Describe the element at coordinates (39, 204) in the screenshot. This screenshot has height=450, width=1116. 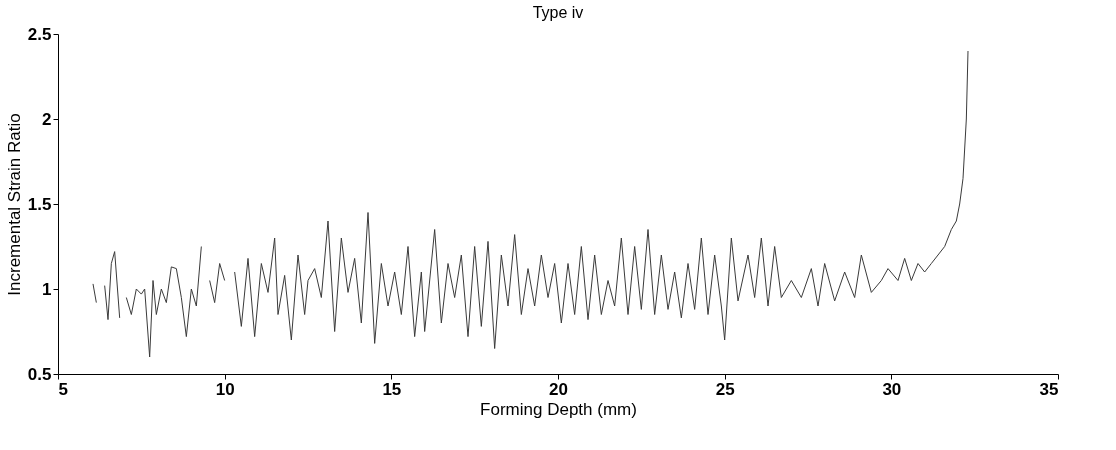
I see `y-tick-label: 1.5` at that location.